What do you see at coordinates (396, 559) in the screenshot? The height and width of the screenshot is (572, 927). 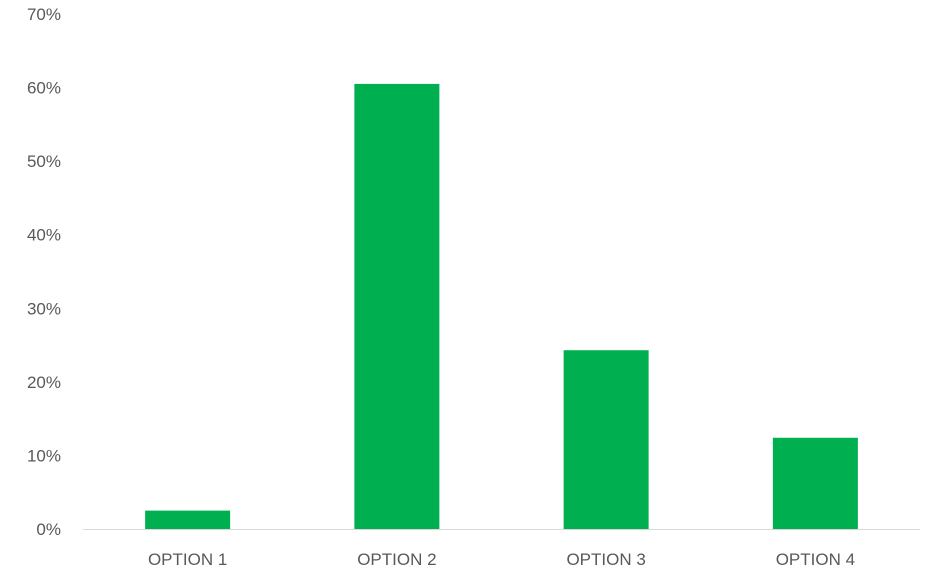 I see `x-tick-label: OPTION 2` at bounding box center [396, 559].